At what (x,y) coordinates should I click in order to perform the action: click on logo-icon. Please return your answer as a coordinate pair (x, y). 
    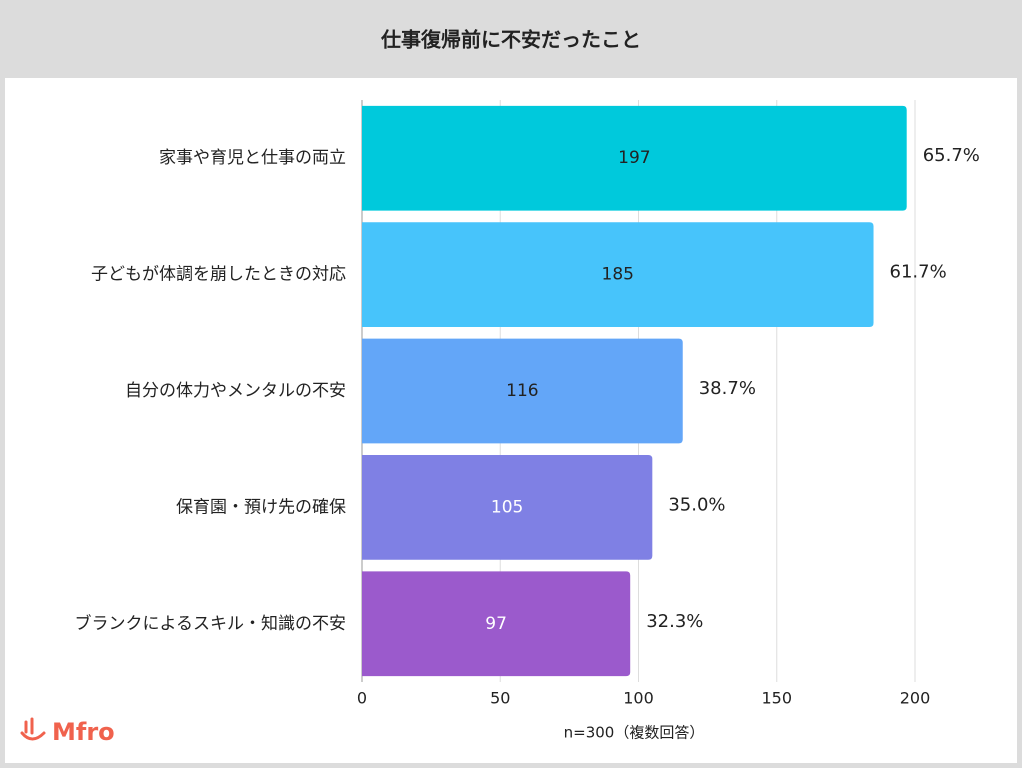
    Looking at the image, I should click on (33, 729).